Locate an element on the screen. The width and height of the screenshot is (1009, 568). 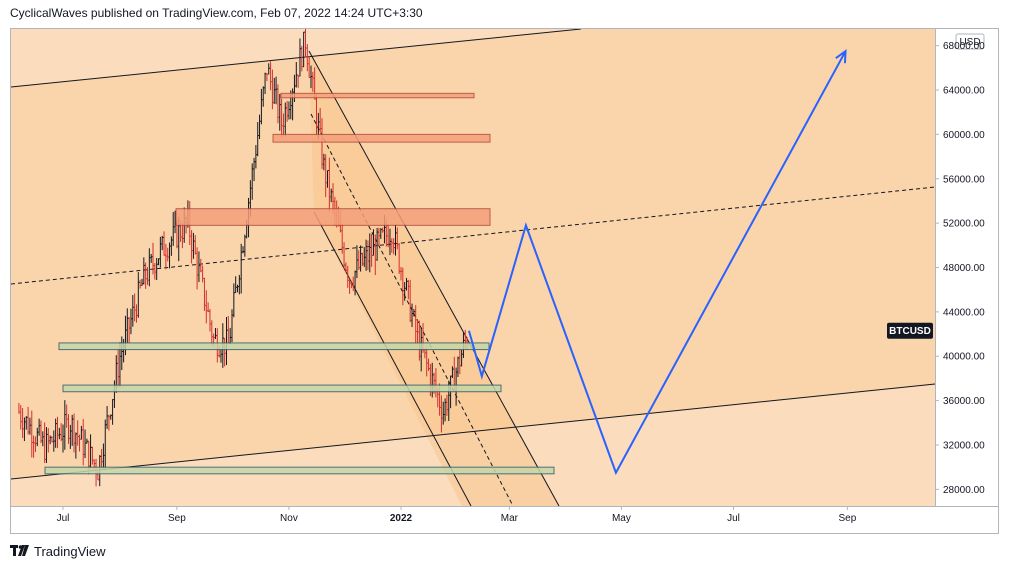
time-tick-label: May is located at coordinates (621, 518).